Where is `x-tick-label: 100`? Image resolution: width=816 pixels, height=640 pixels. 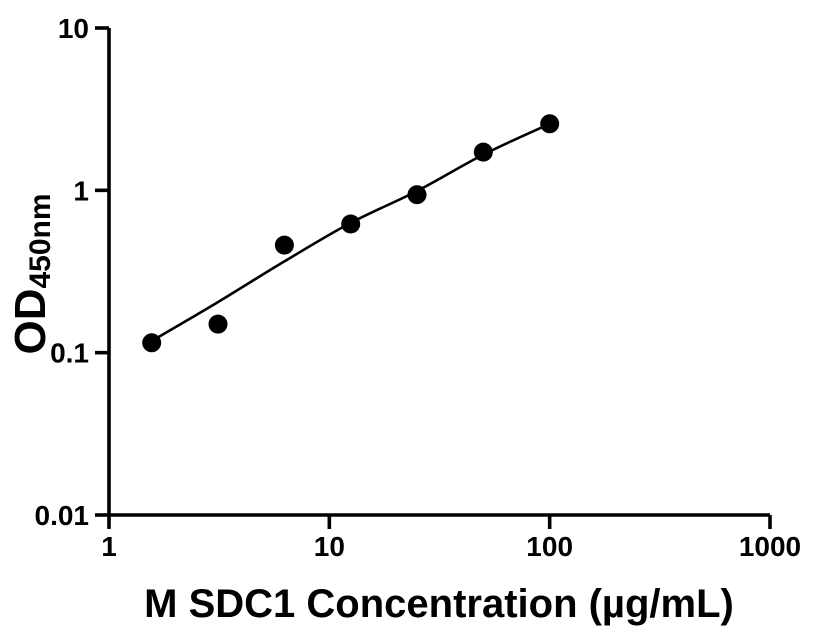 x-tick-label: 100 is located at coordinates (549, 546).